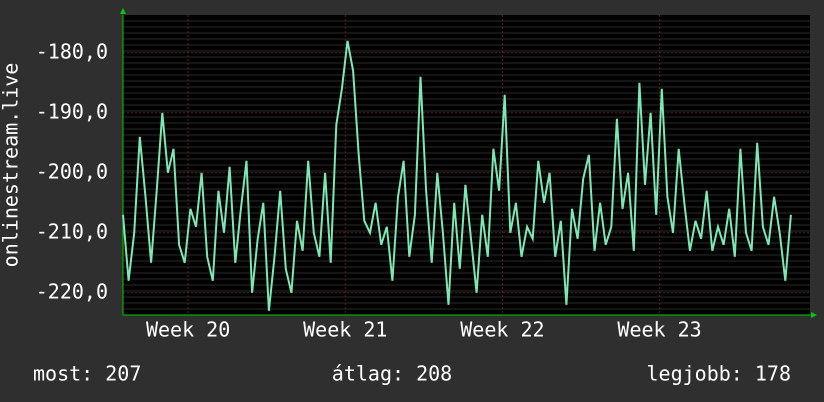  Describe the element at coordinates (72, 171) in the screenshot. I see `y-tick-label: -200,0` at that location.